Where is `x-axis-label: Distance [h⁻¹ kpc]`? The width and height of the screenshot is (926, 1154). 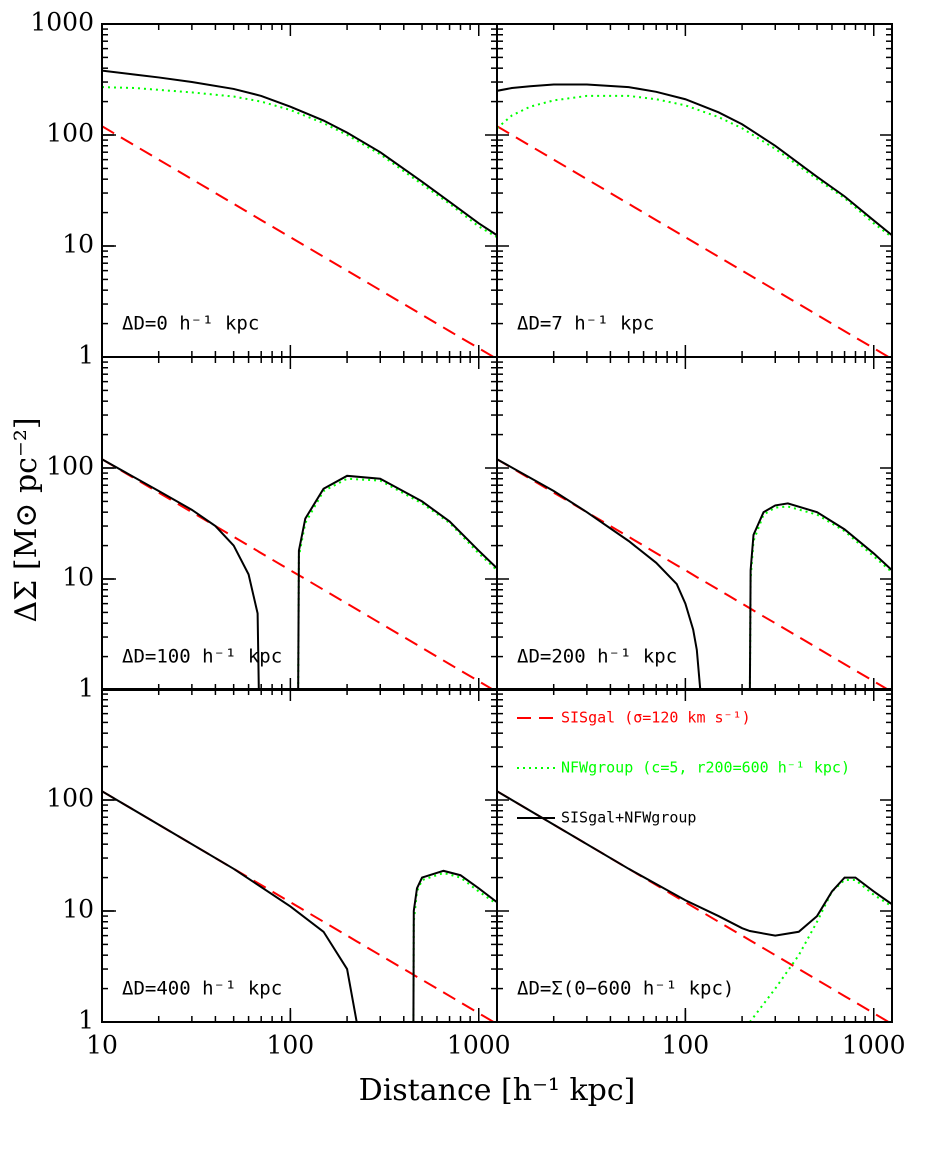 x-axis-label: Distance [h⁻¹ kpc] is located at coordinates (497, 1090).